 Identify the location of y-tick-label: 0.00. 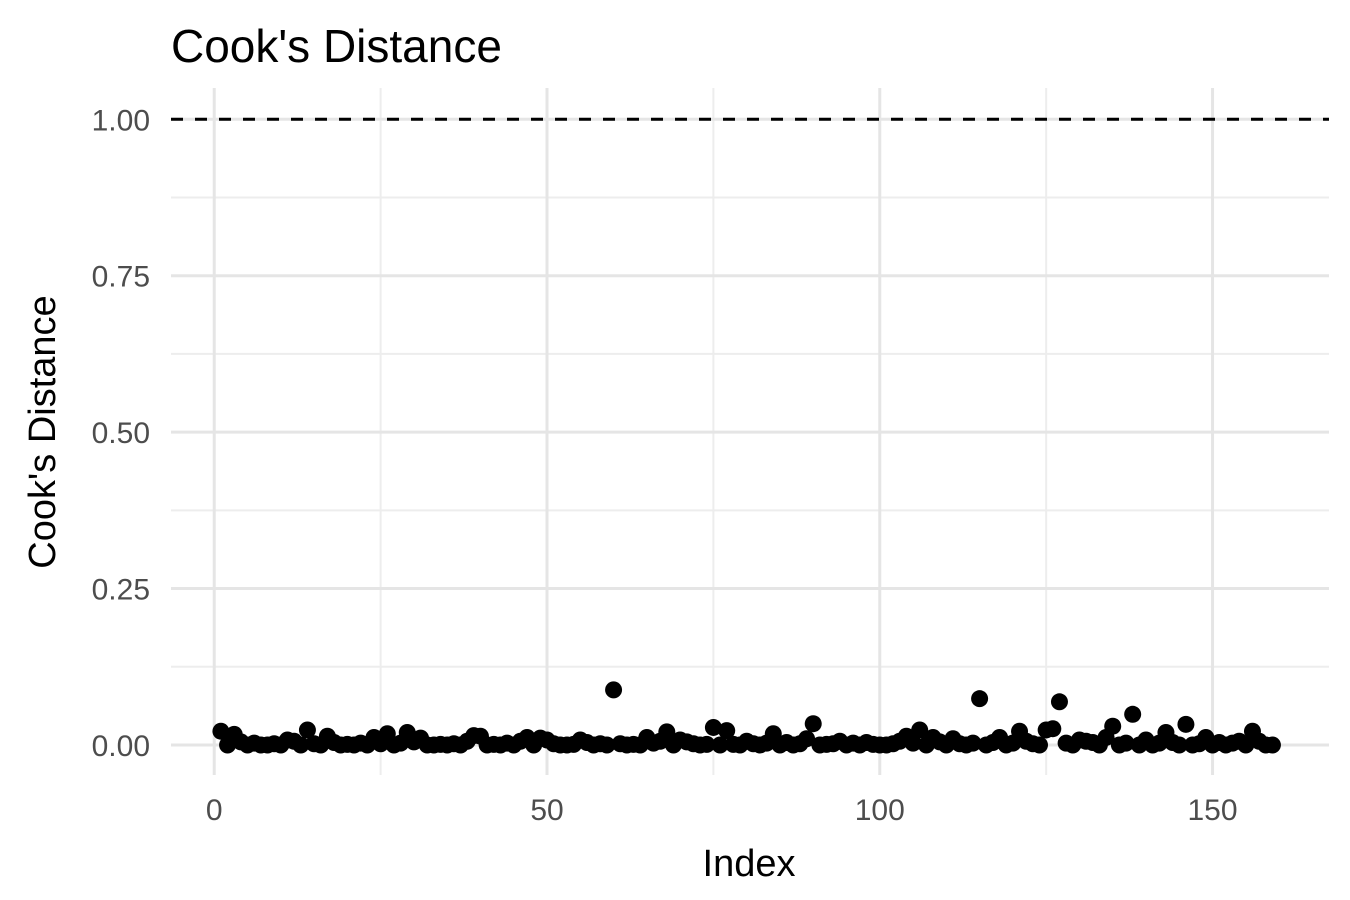
(121, 746).